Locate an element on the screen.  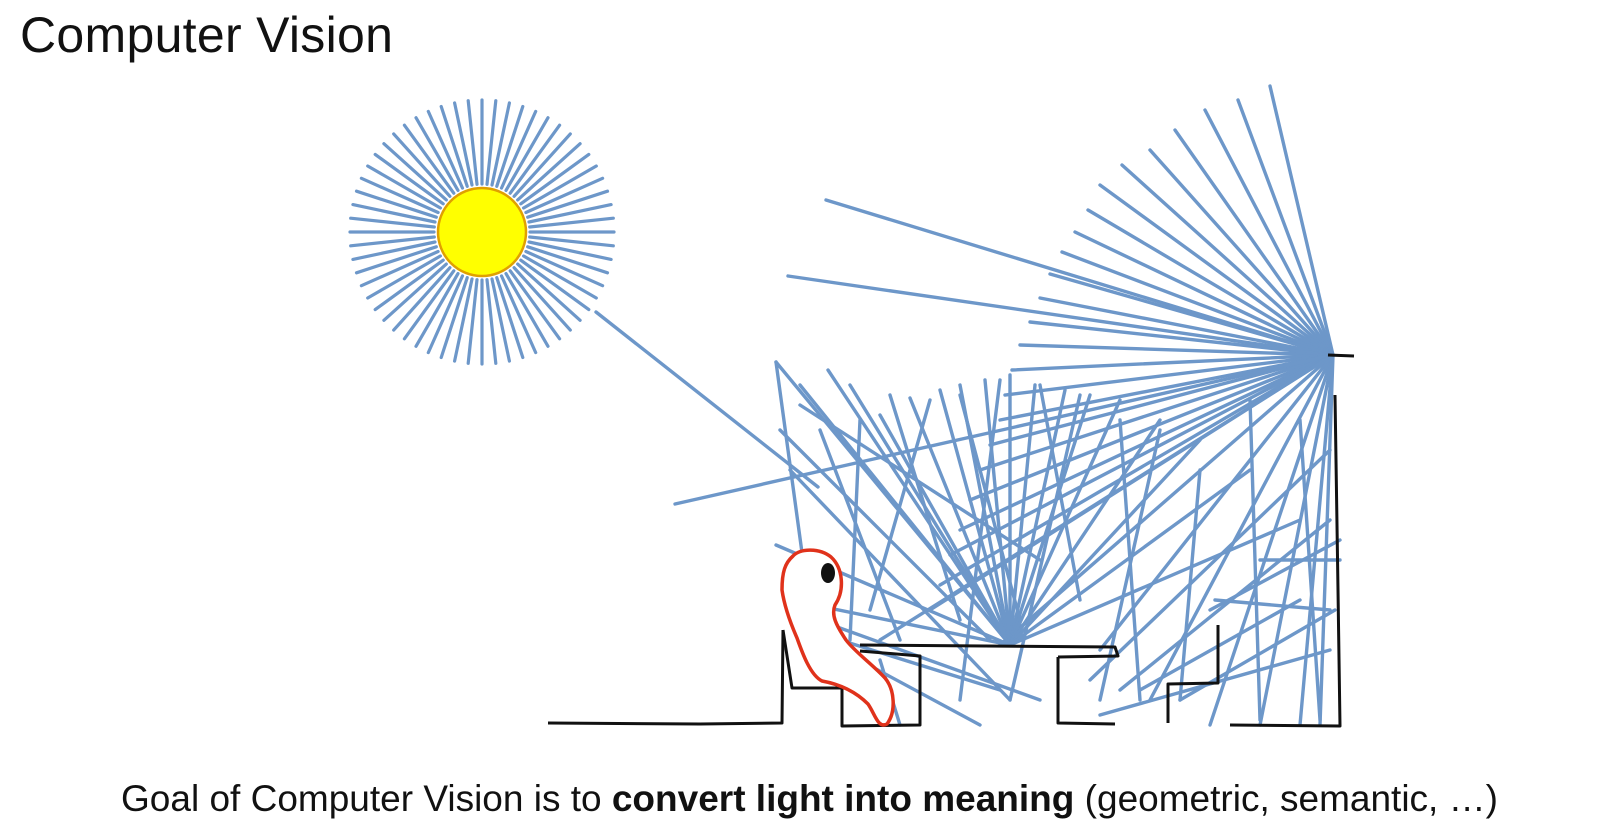
side-cabinet is located at coordinates (1254, 561).